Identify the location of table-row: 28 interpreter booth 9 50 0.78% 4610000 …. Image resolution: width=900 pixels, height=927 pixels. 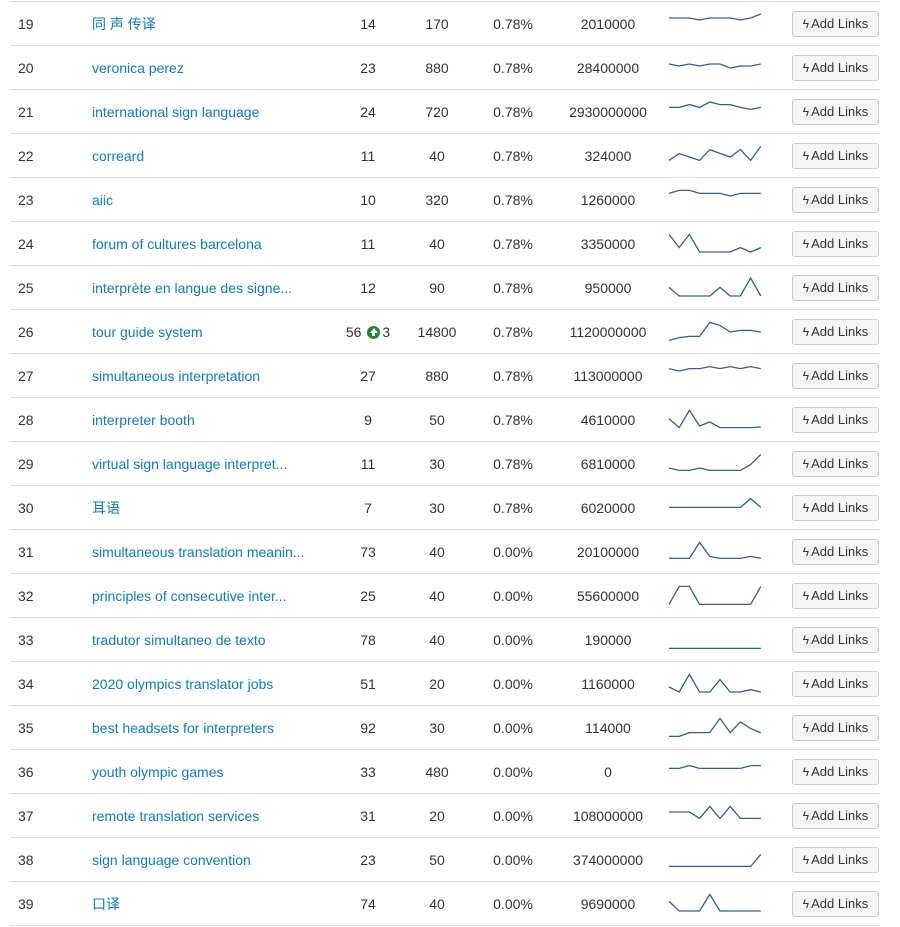
(445, 419).